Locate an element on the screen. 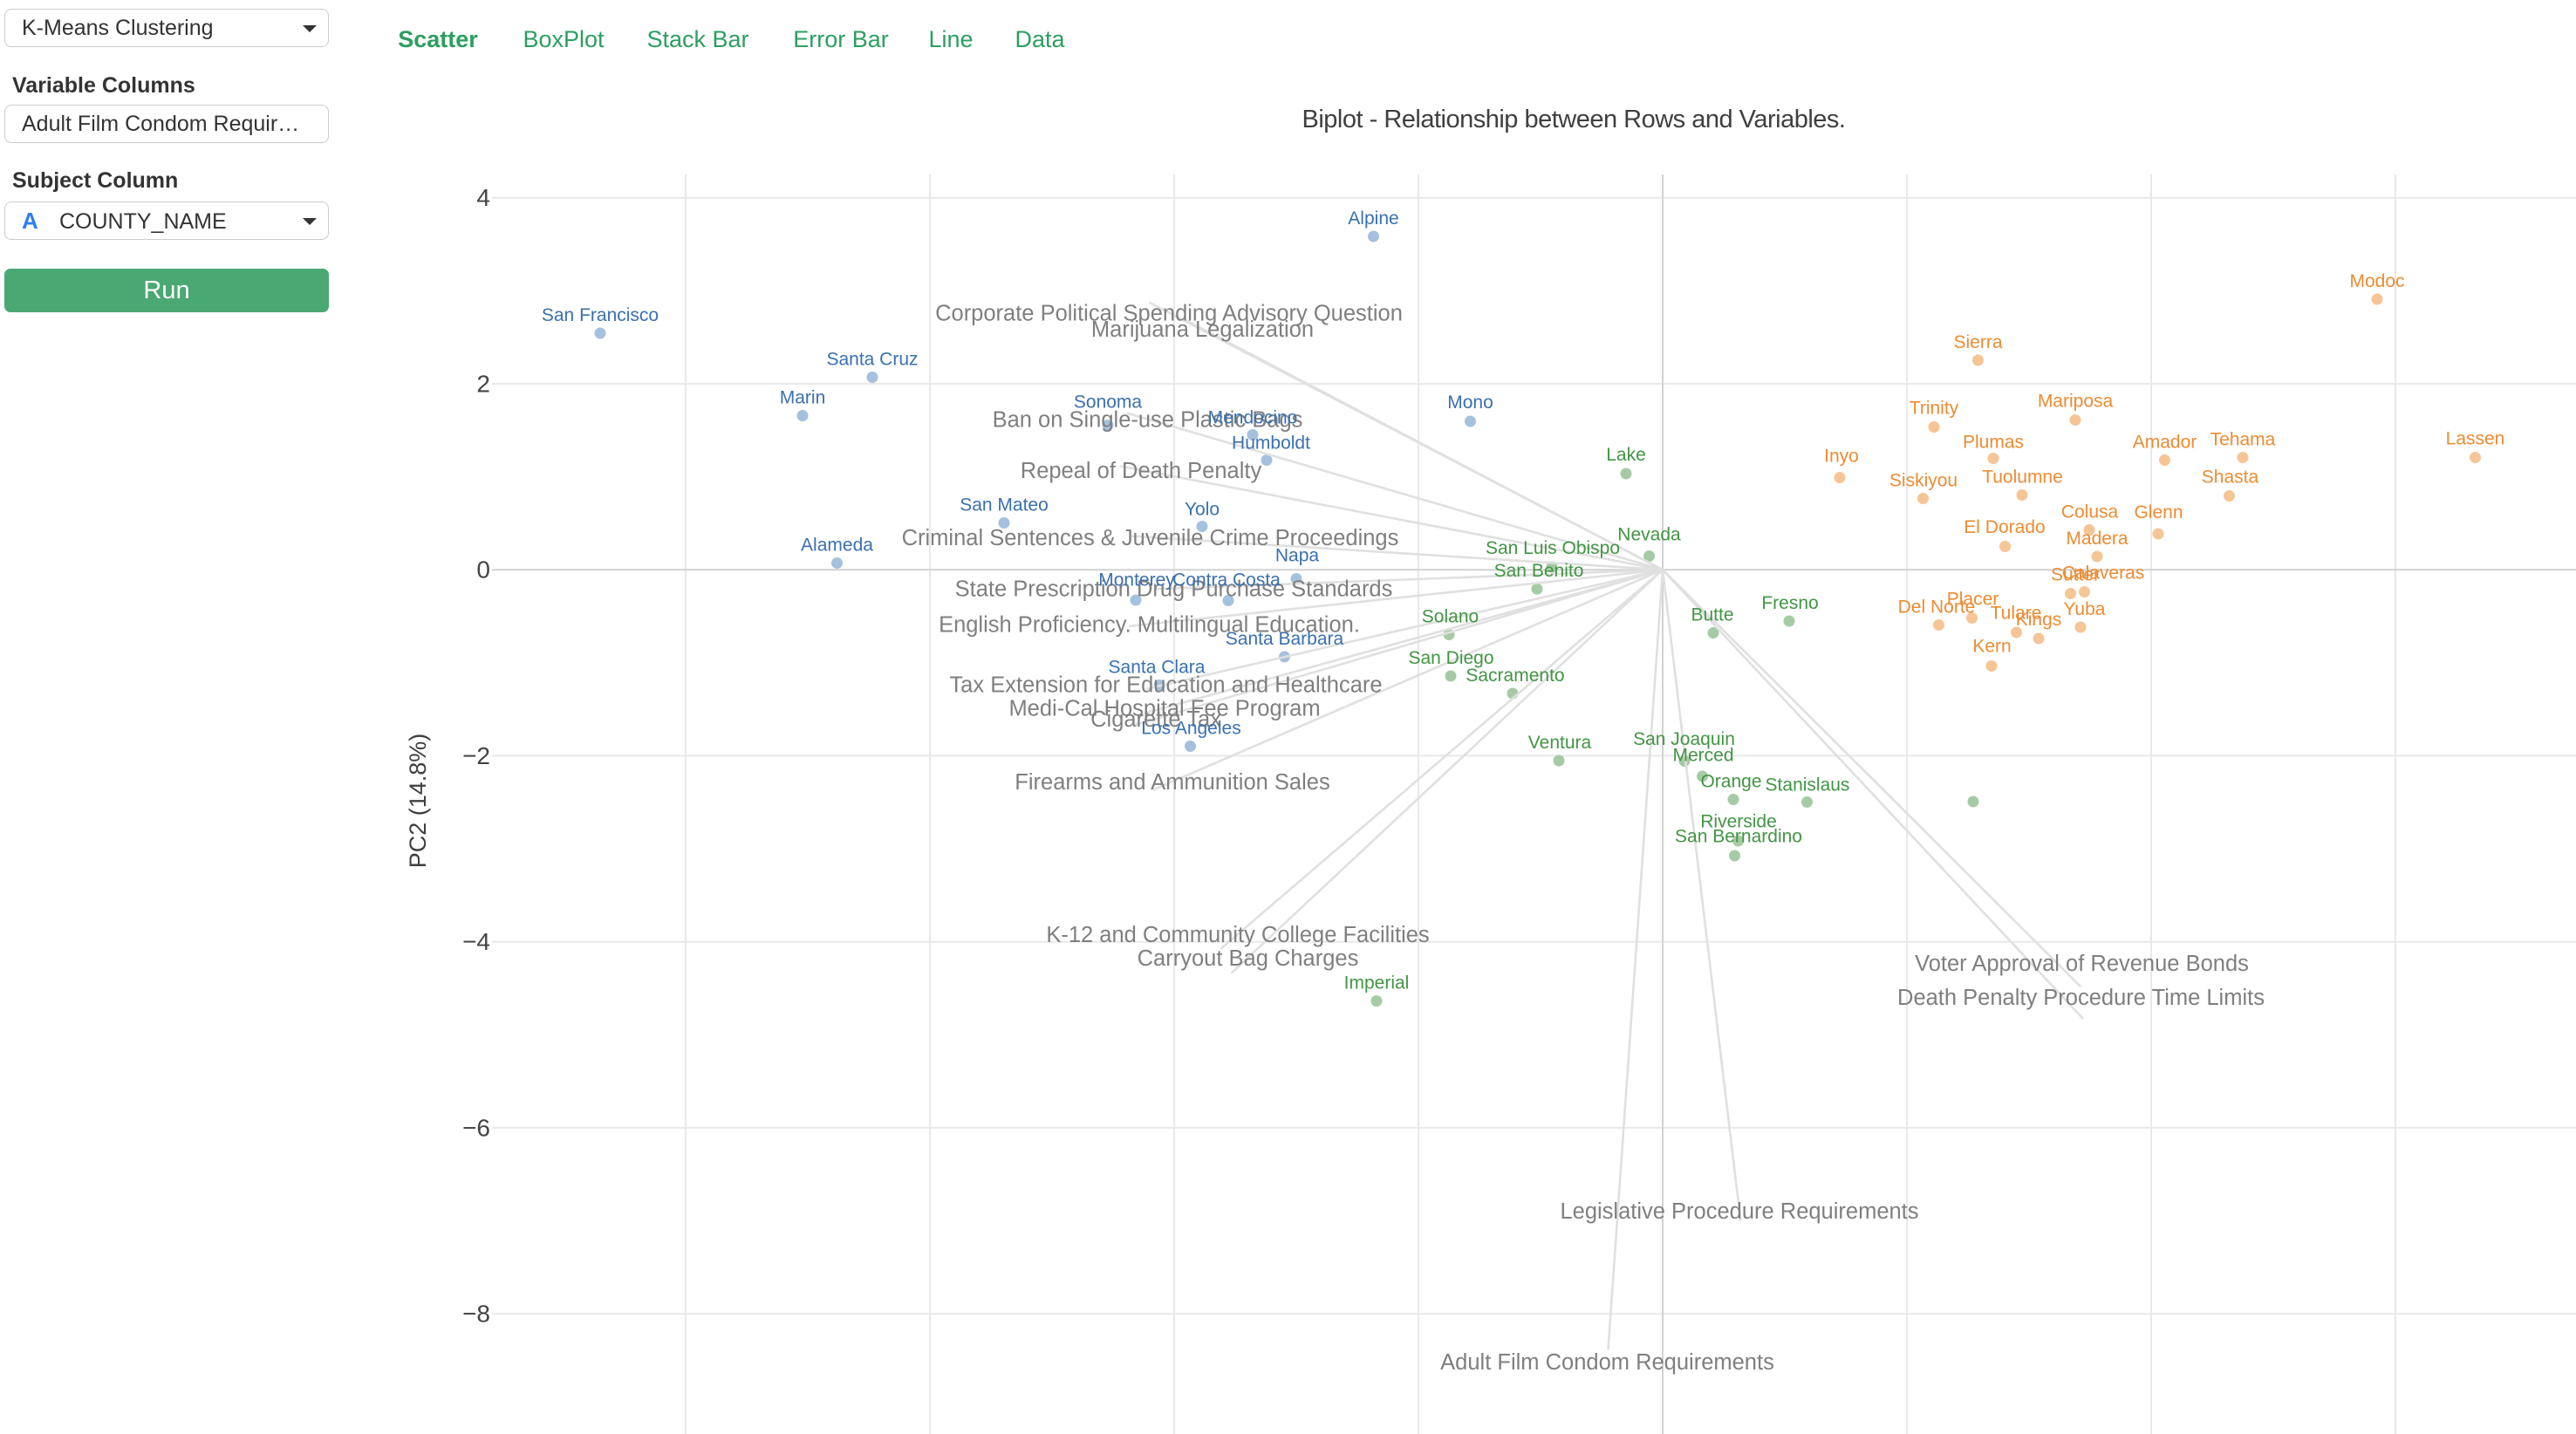 The width and height of the screenshot is (2576, 1434). svg-text: San Francisco is located at coordinates (600, 315).